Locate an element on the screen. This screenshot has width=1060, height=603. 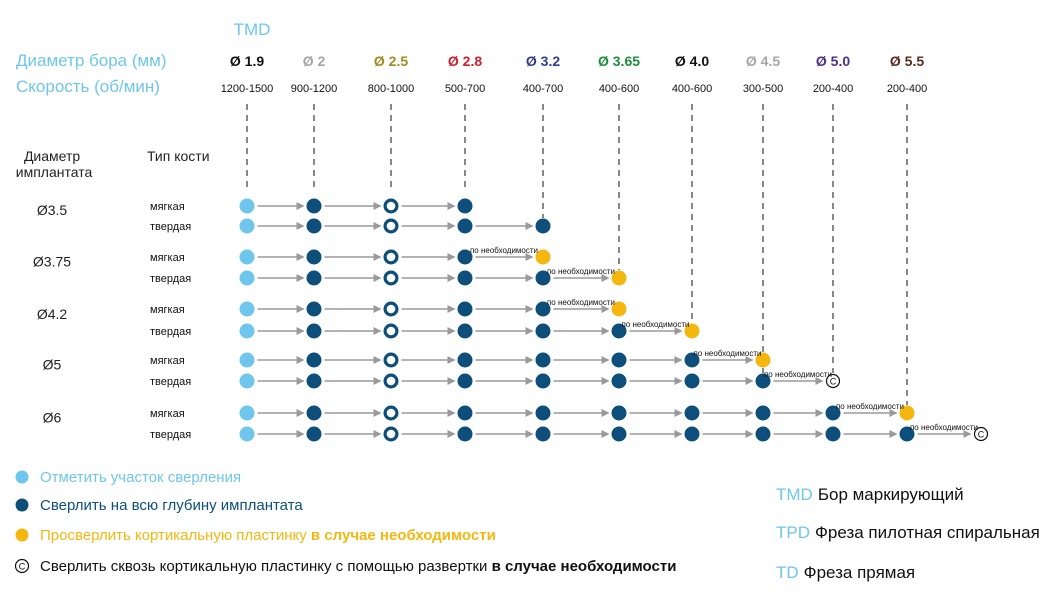
implant-diameter-label: Ø3.75 is located at coordinates (52, 262).